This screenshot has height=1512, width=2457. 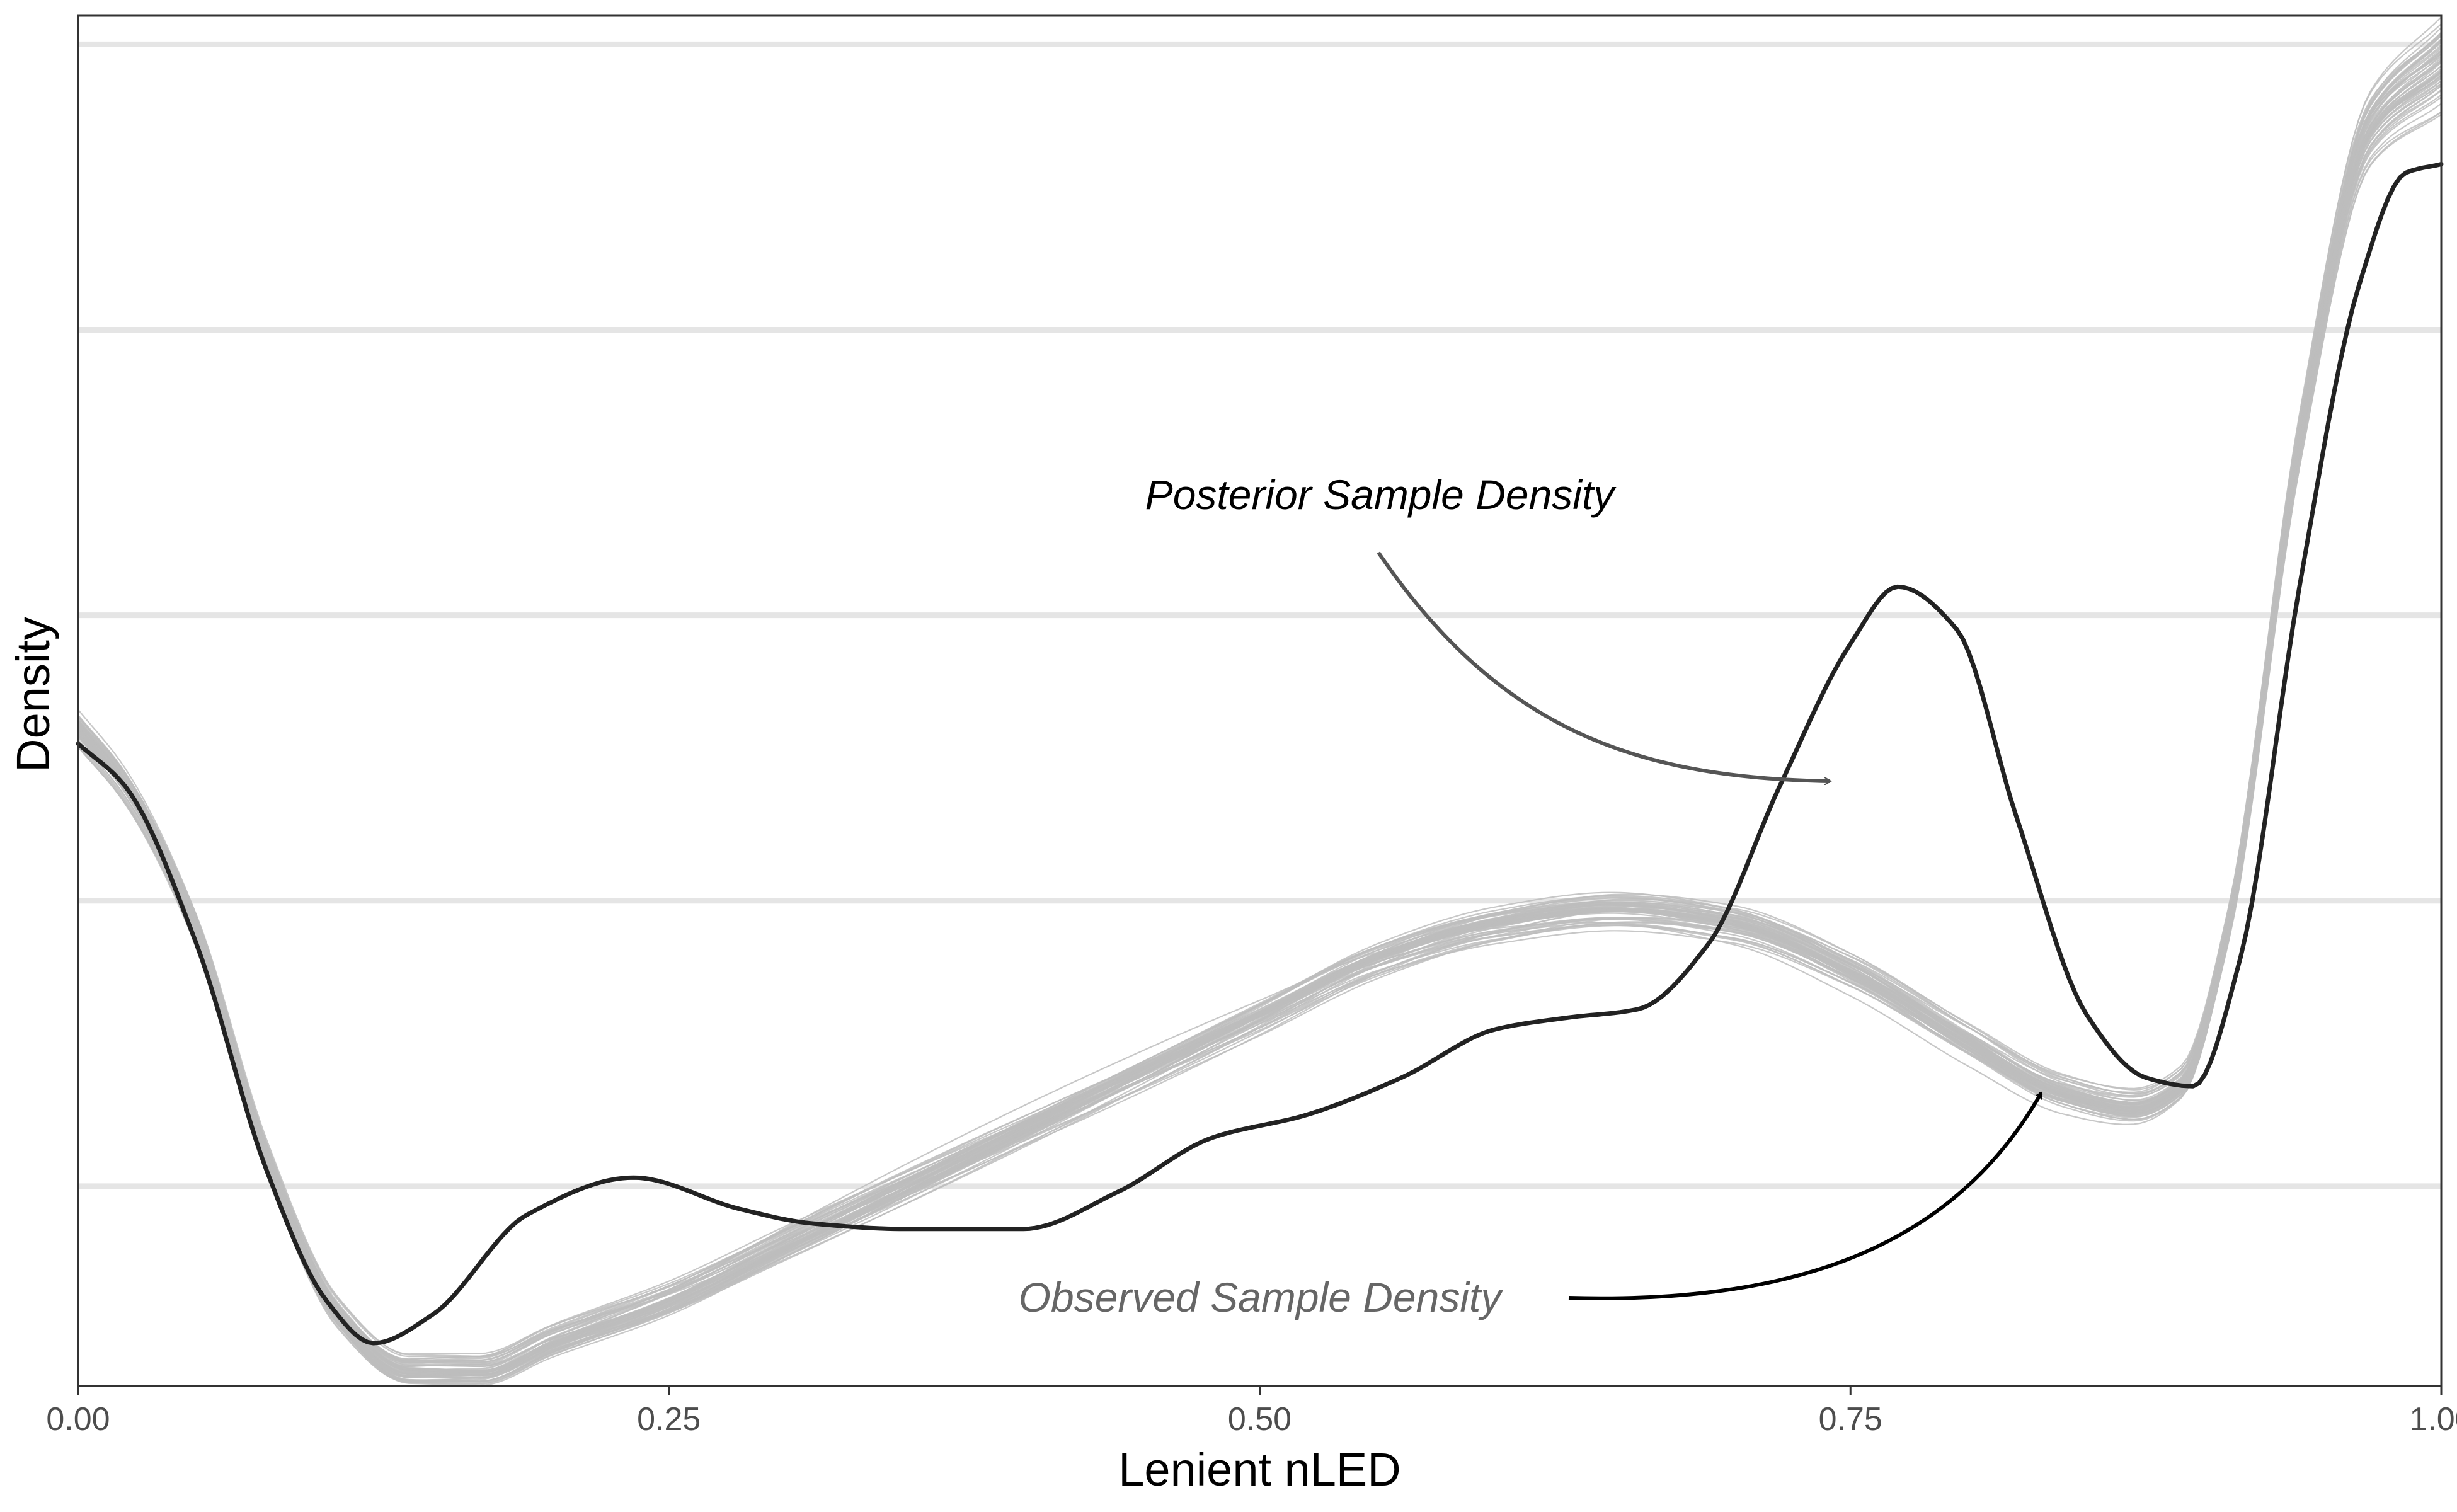 What do you see at coordinates (1260, 1390) in the screenshot?
I see `x-axis-ticks` at bounding box center [1260, 1390].